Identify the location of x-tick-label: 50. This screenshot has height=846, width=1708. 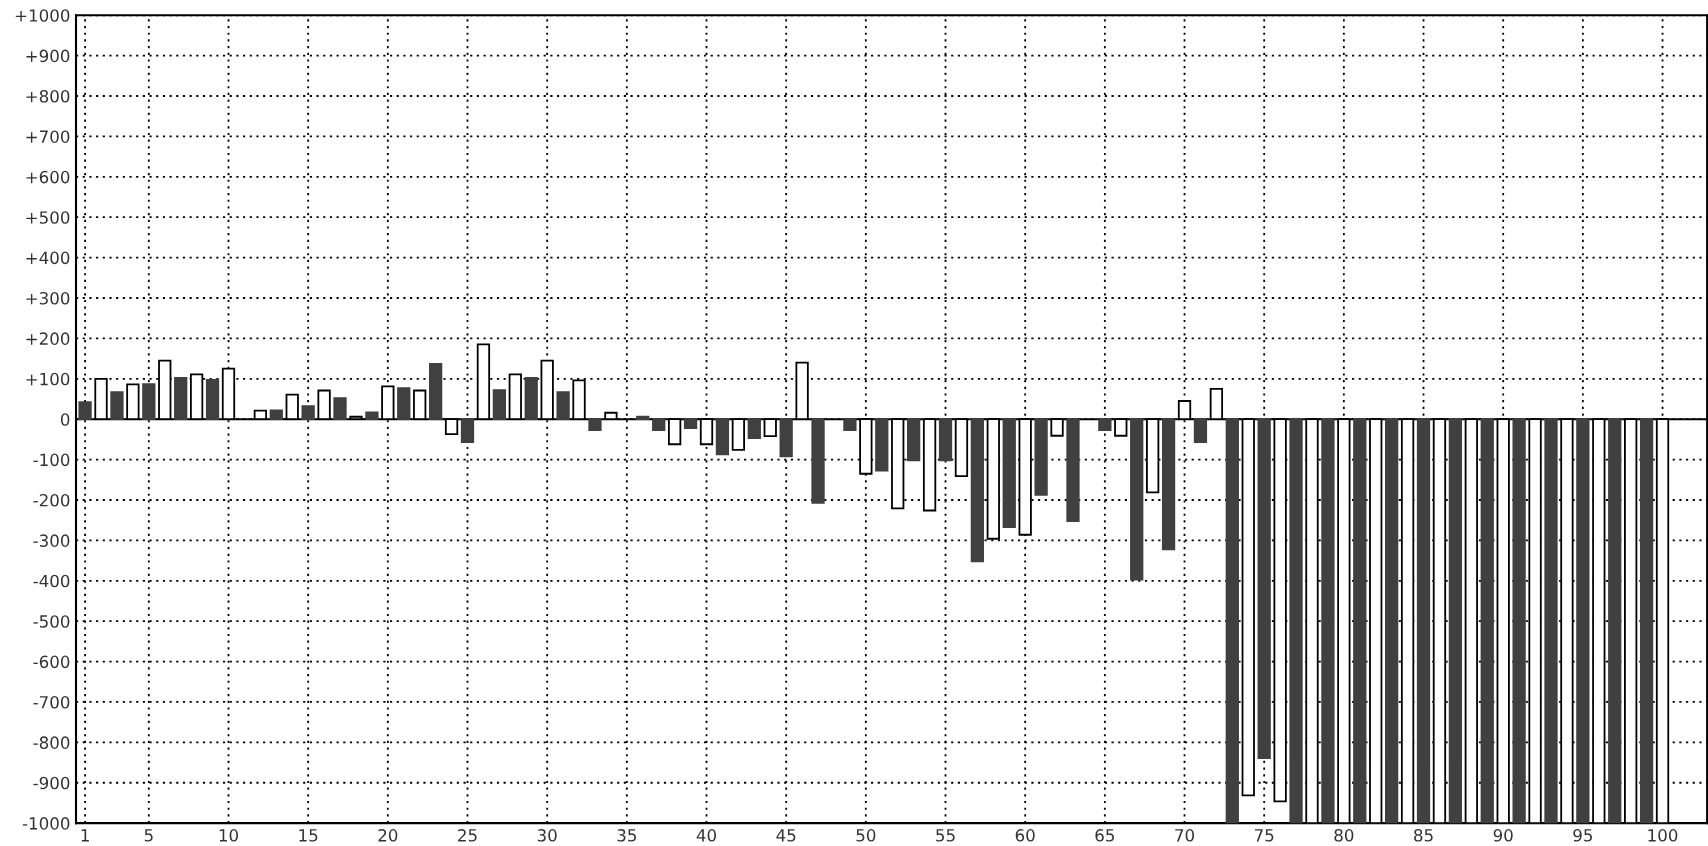
(866, 835).